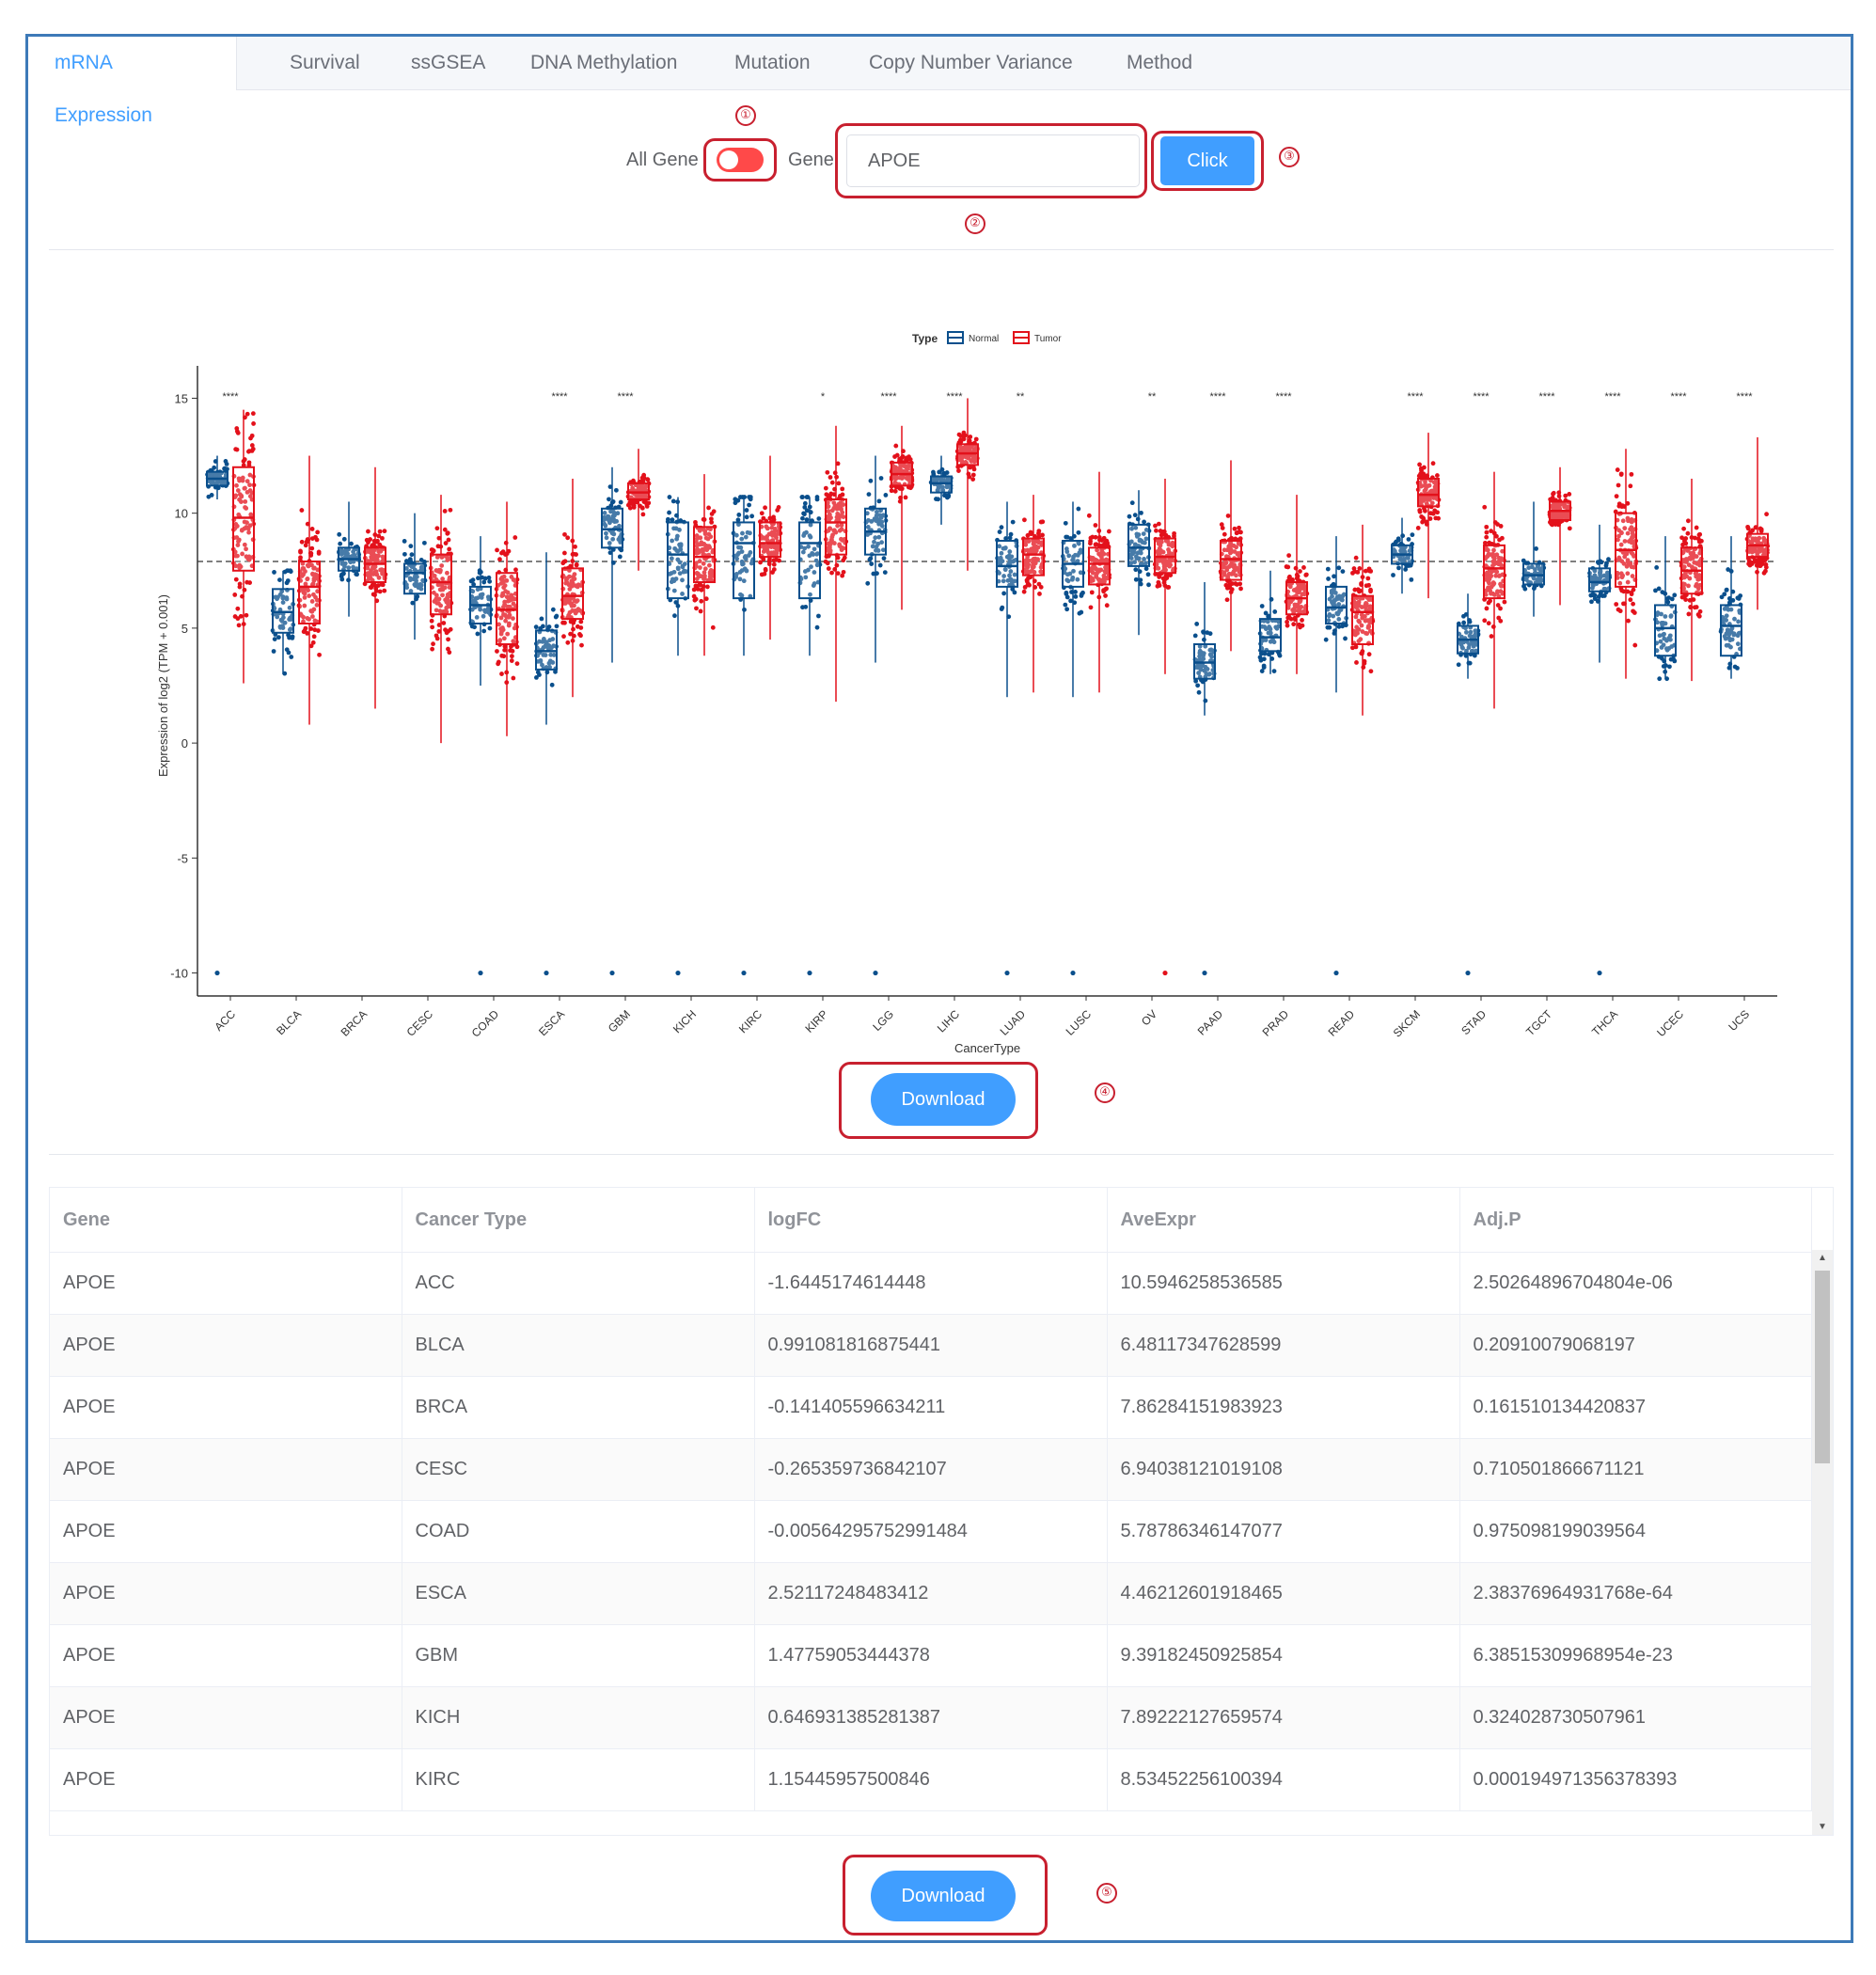 The height and width of the screenshot is (1975, 1876). I want to click on tab-mrna-expression: mRNA Expression, so click(132, 81).